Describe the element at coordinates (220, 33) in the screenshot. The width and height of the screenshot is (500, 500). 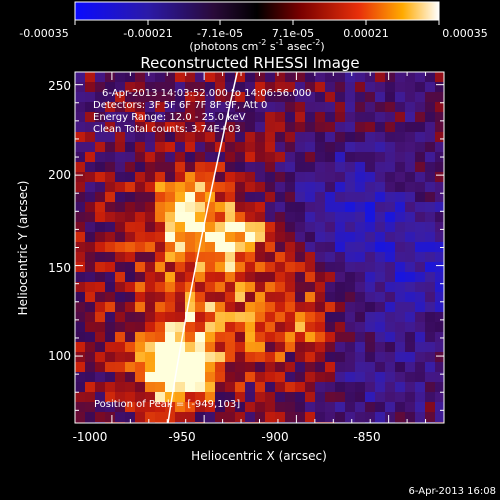
I see `colorbar-tick-label: -7.1e-05` at that location.